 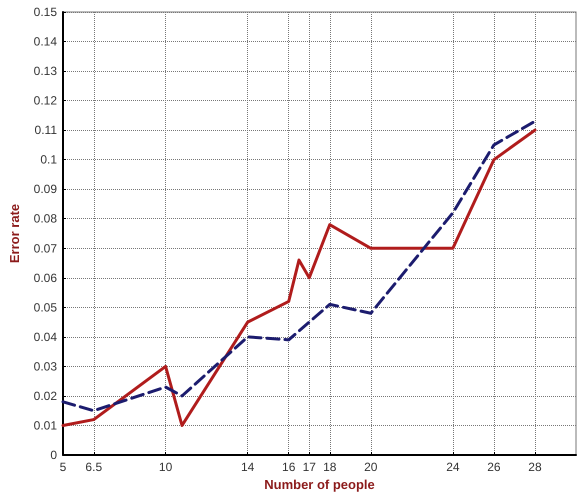 I want to click on x-tick-label: 18, so click(x=330, y=467).